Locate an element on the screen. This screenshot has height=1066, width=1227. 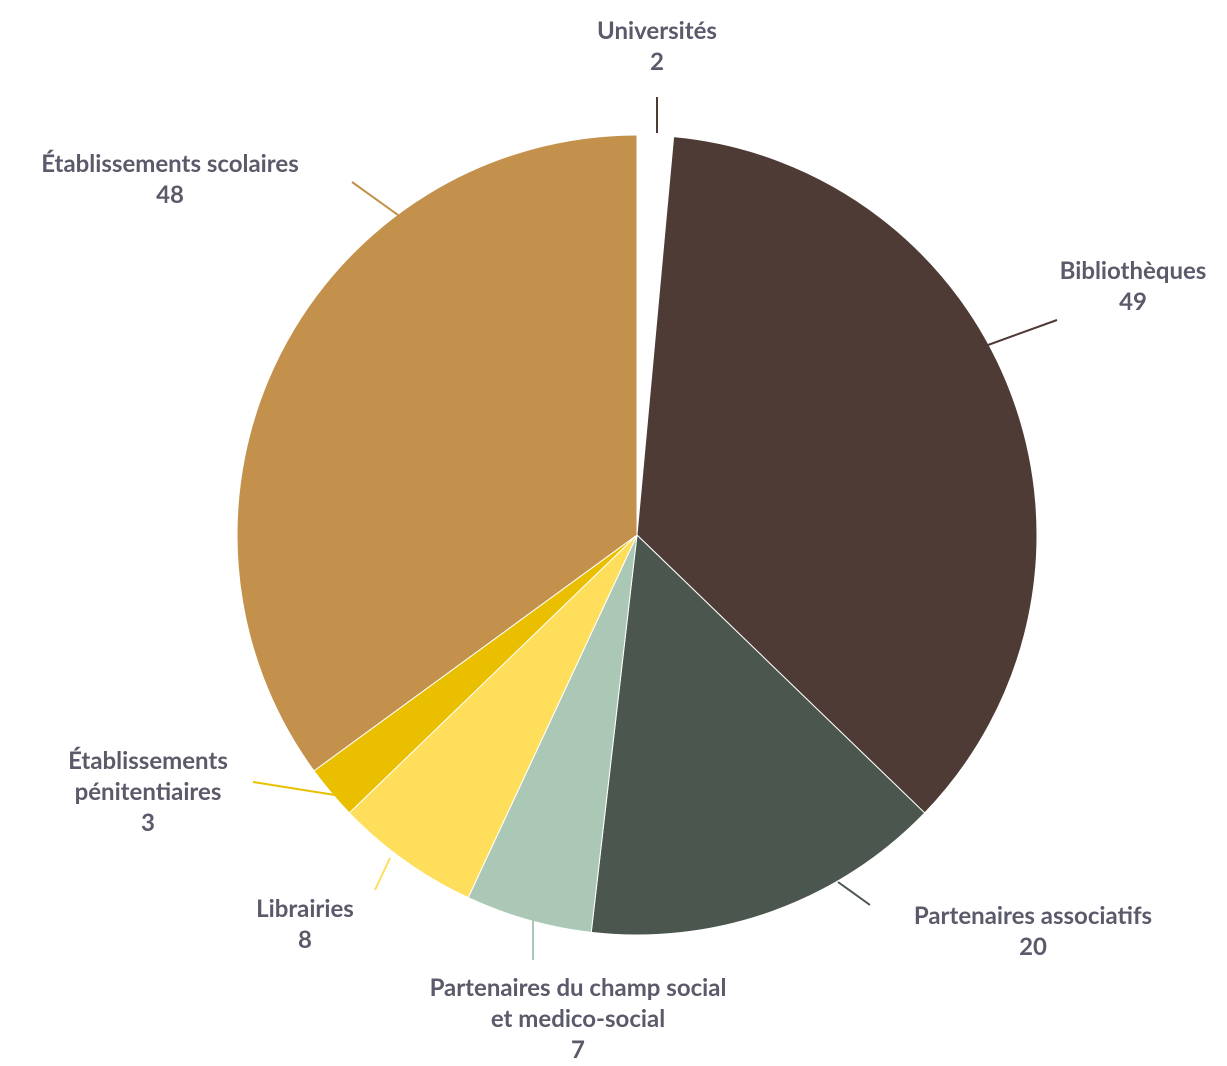
value-label: 20 is located at coordinates (1033, 946).